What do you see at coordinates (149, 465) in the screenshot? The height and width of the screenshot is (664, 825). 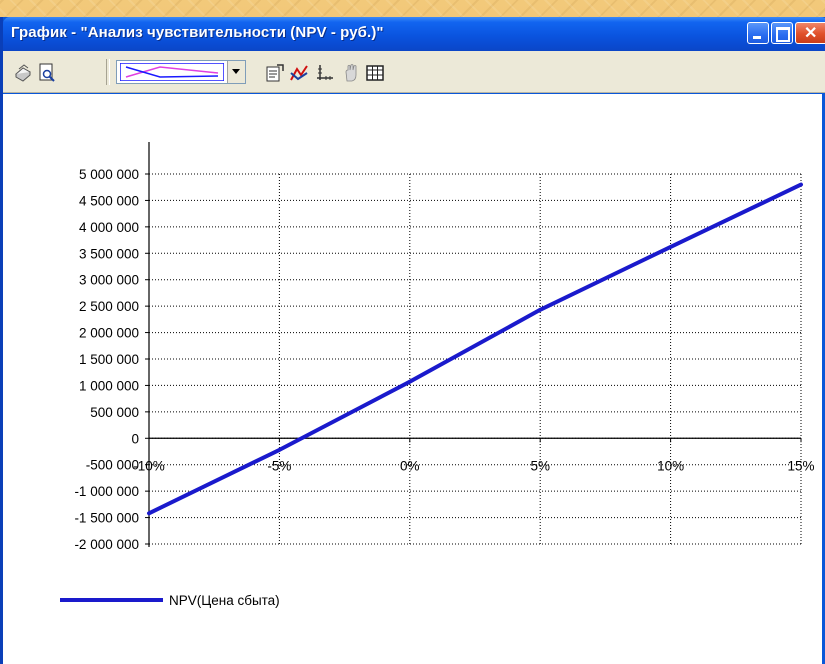 I see `x-tick-label: -10%` at bounding box center [149, 465].